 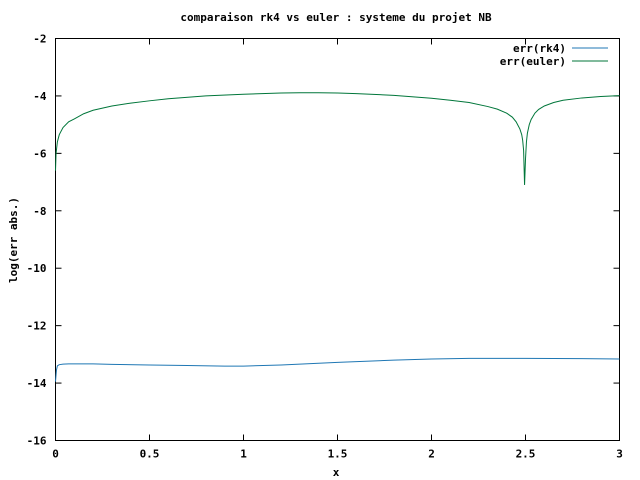 What do you see at coordinates (533, 61) in the screenshot?
I see `legend-label: err(euler)` at bounding box center [533, 61].